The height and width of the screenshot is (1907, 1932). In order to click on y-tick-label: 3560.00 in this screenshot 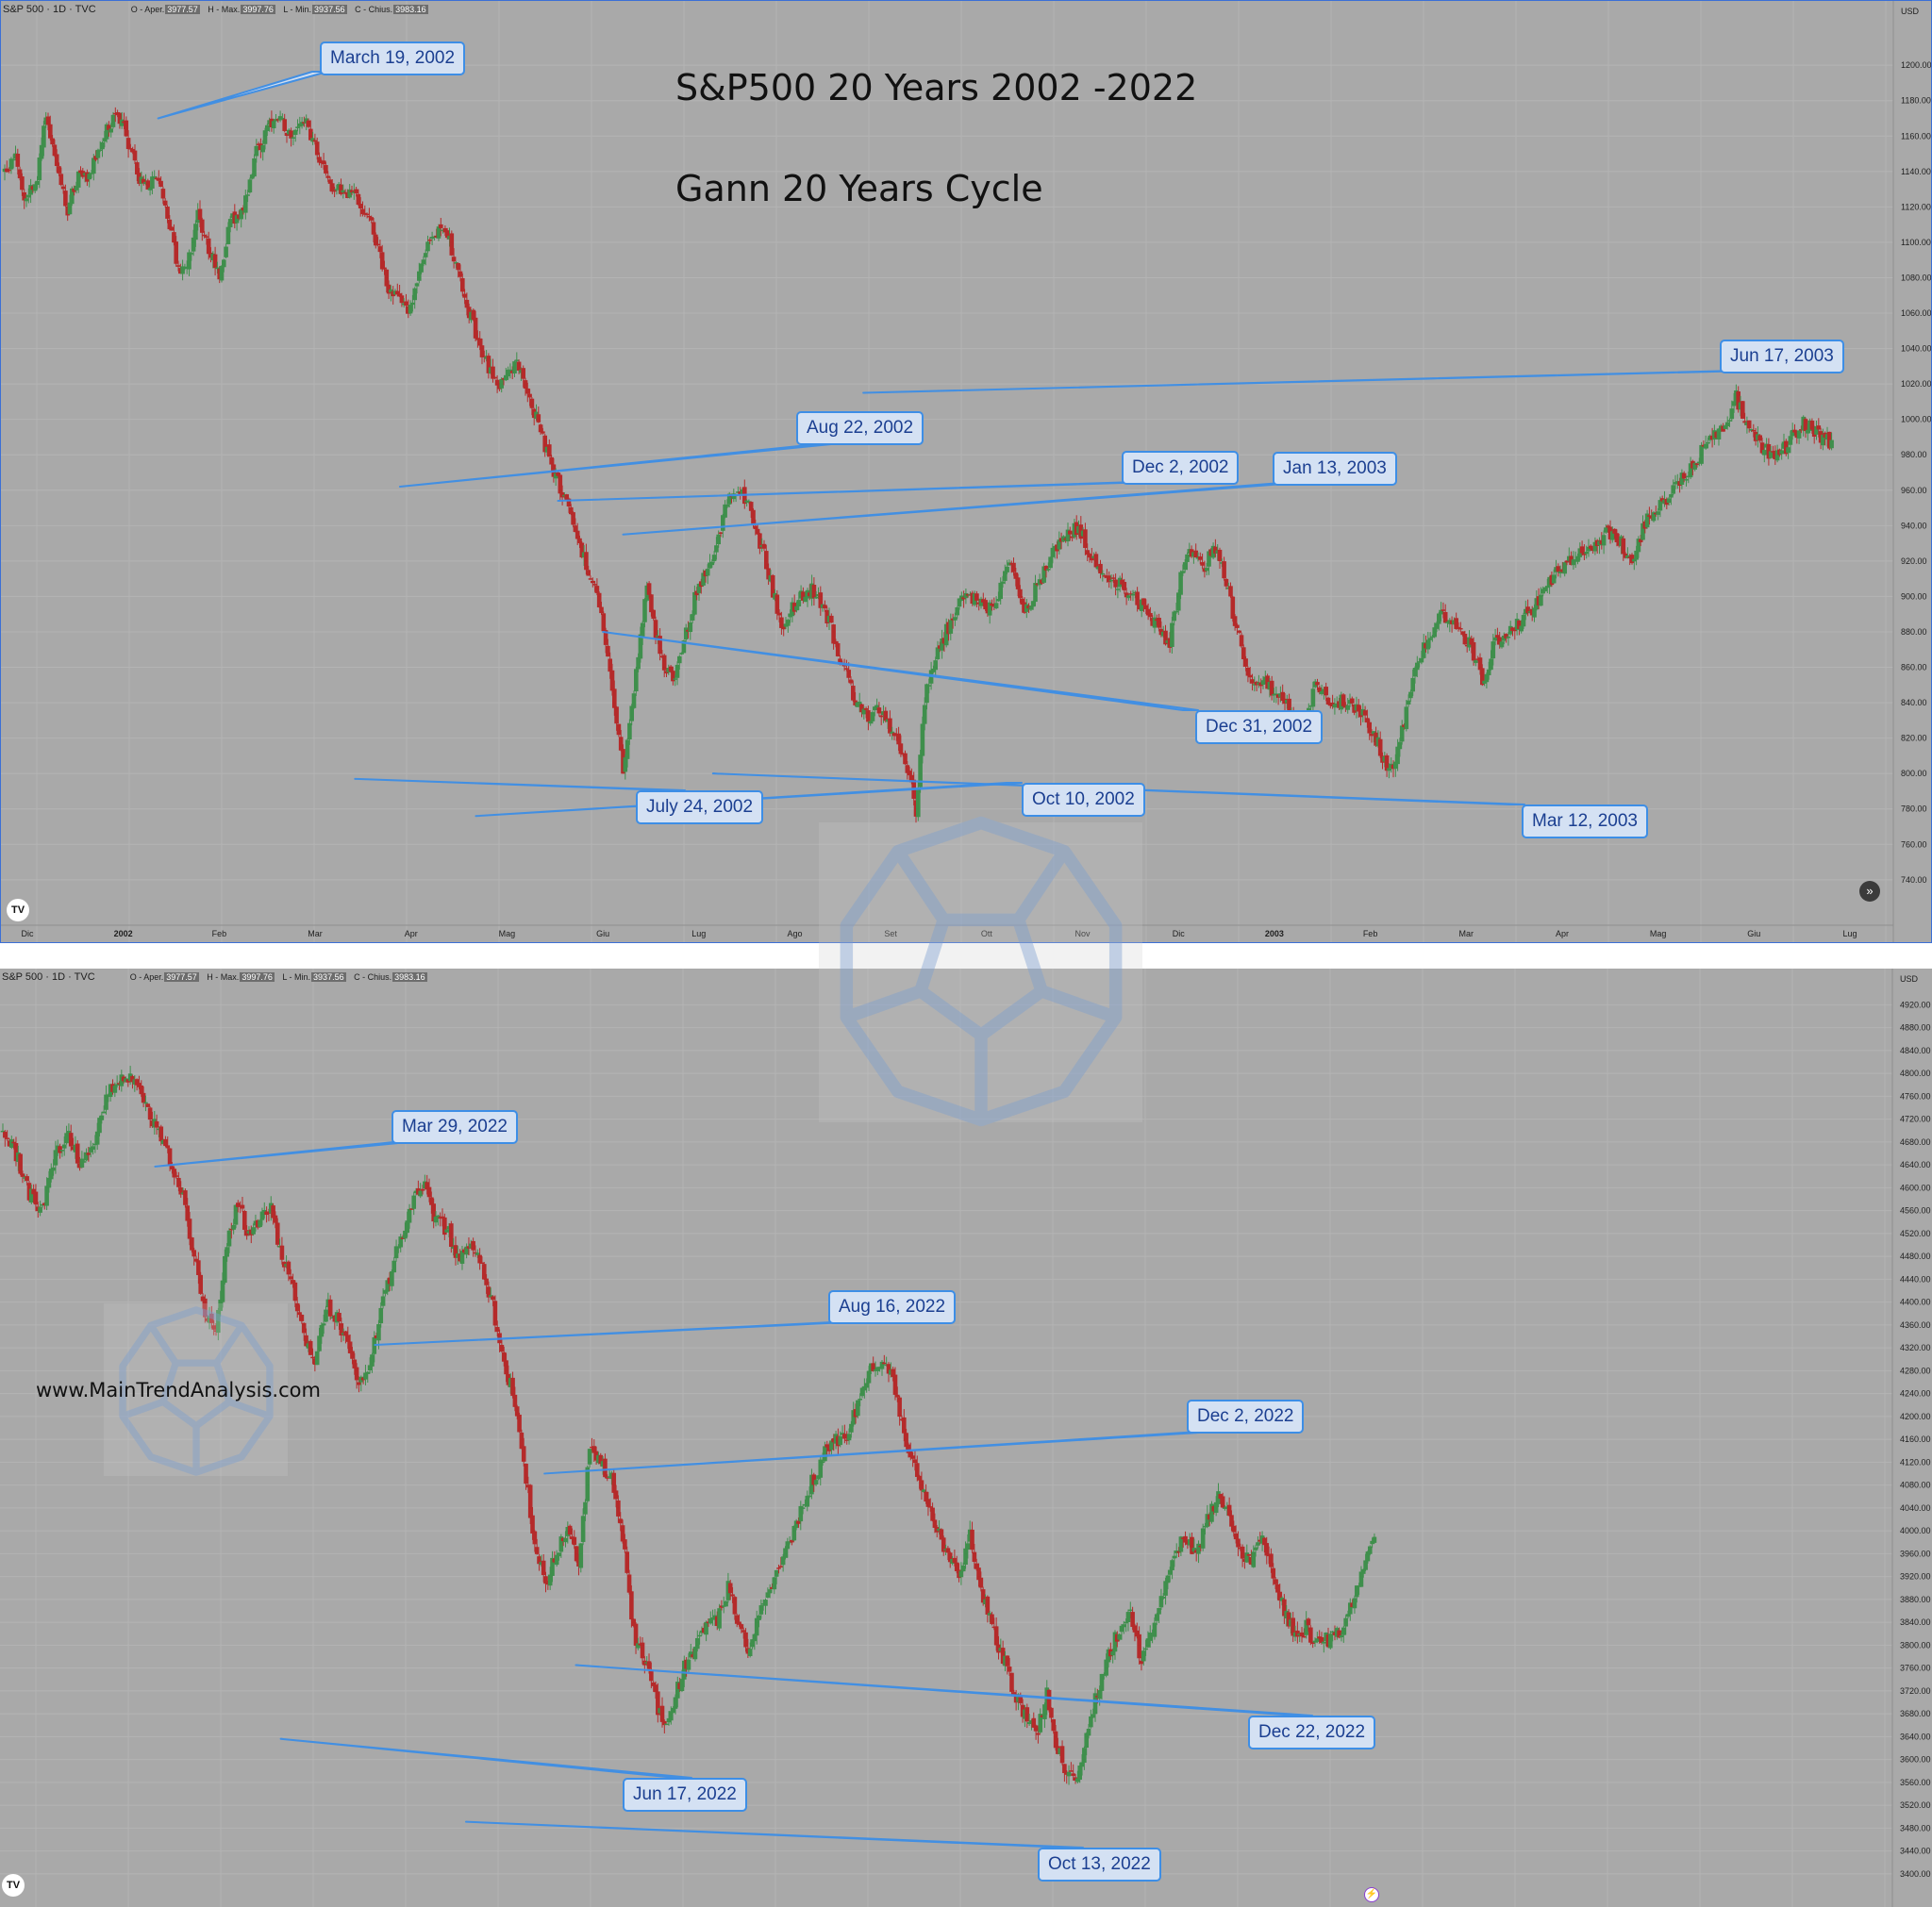, I will do `click(1915, 1783)`.